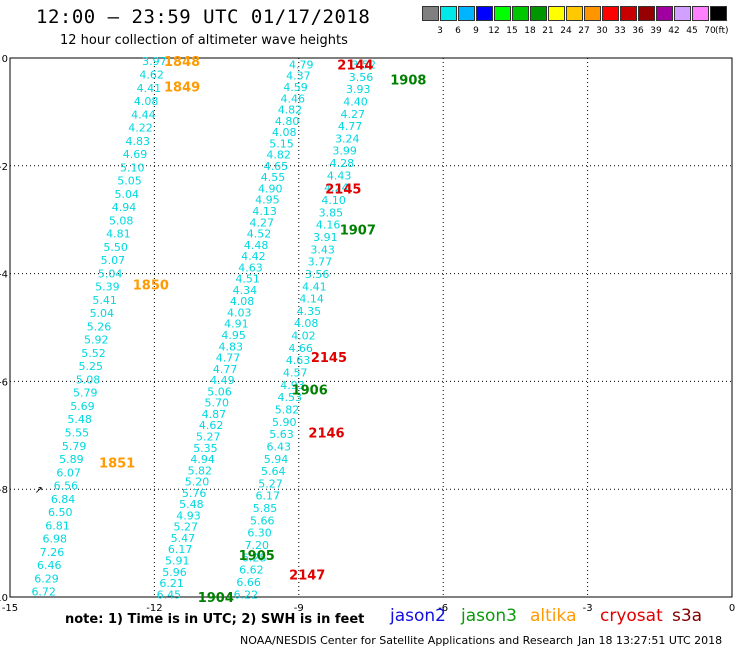 The height and width of the screenshot is (650, 740). Describe the element at coordinates (287, 409) in the screenshot. I see `wave-height-value-jason3: 5.82` at that location.